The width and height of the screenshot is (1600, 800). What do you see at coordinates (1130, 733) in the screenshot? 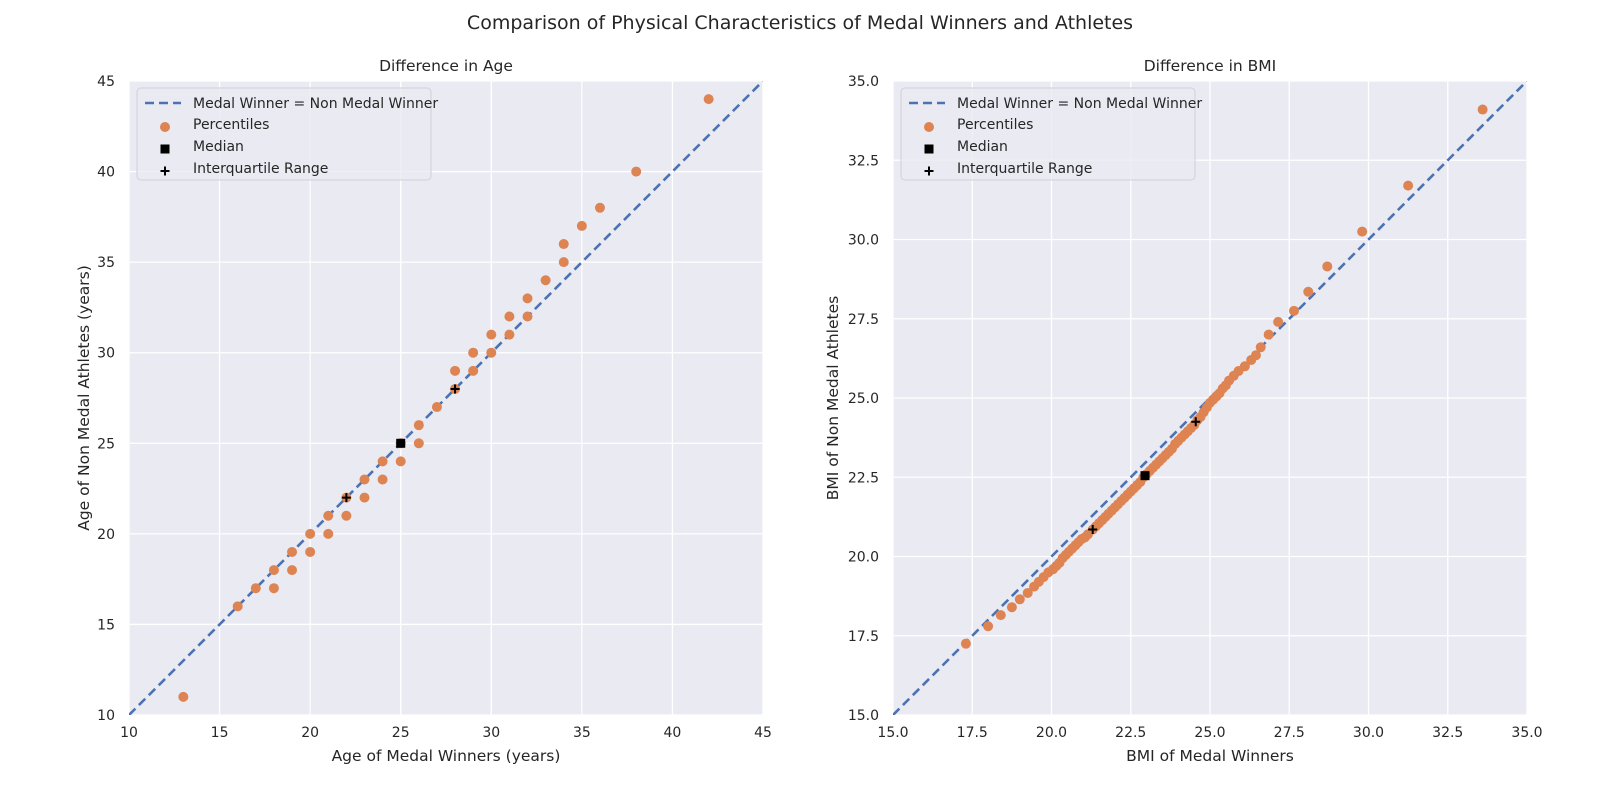
I see `x-tick-label: 22.5` at bounding box center [1130, 733].